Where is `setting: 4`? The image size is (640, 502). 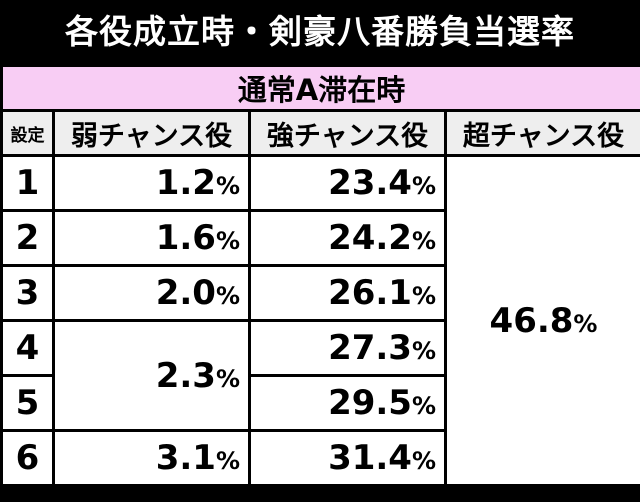
setting: 4 is located at coordinates (27, 348).